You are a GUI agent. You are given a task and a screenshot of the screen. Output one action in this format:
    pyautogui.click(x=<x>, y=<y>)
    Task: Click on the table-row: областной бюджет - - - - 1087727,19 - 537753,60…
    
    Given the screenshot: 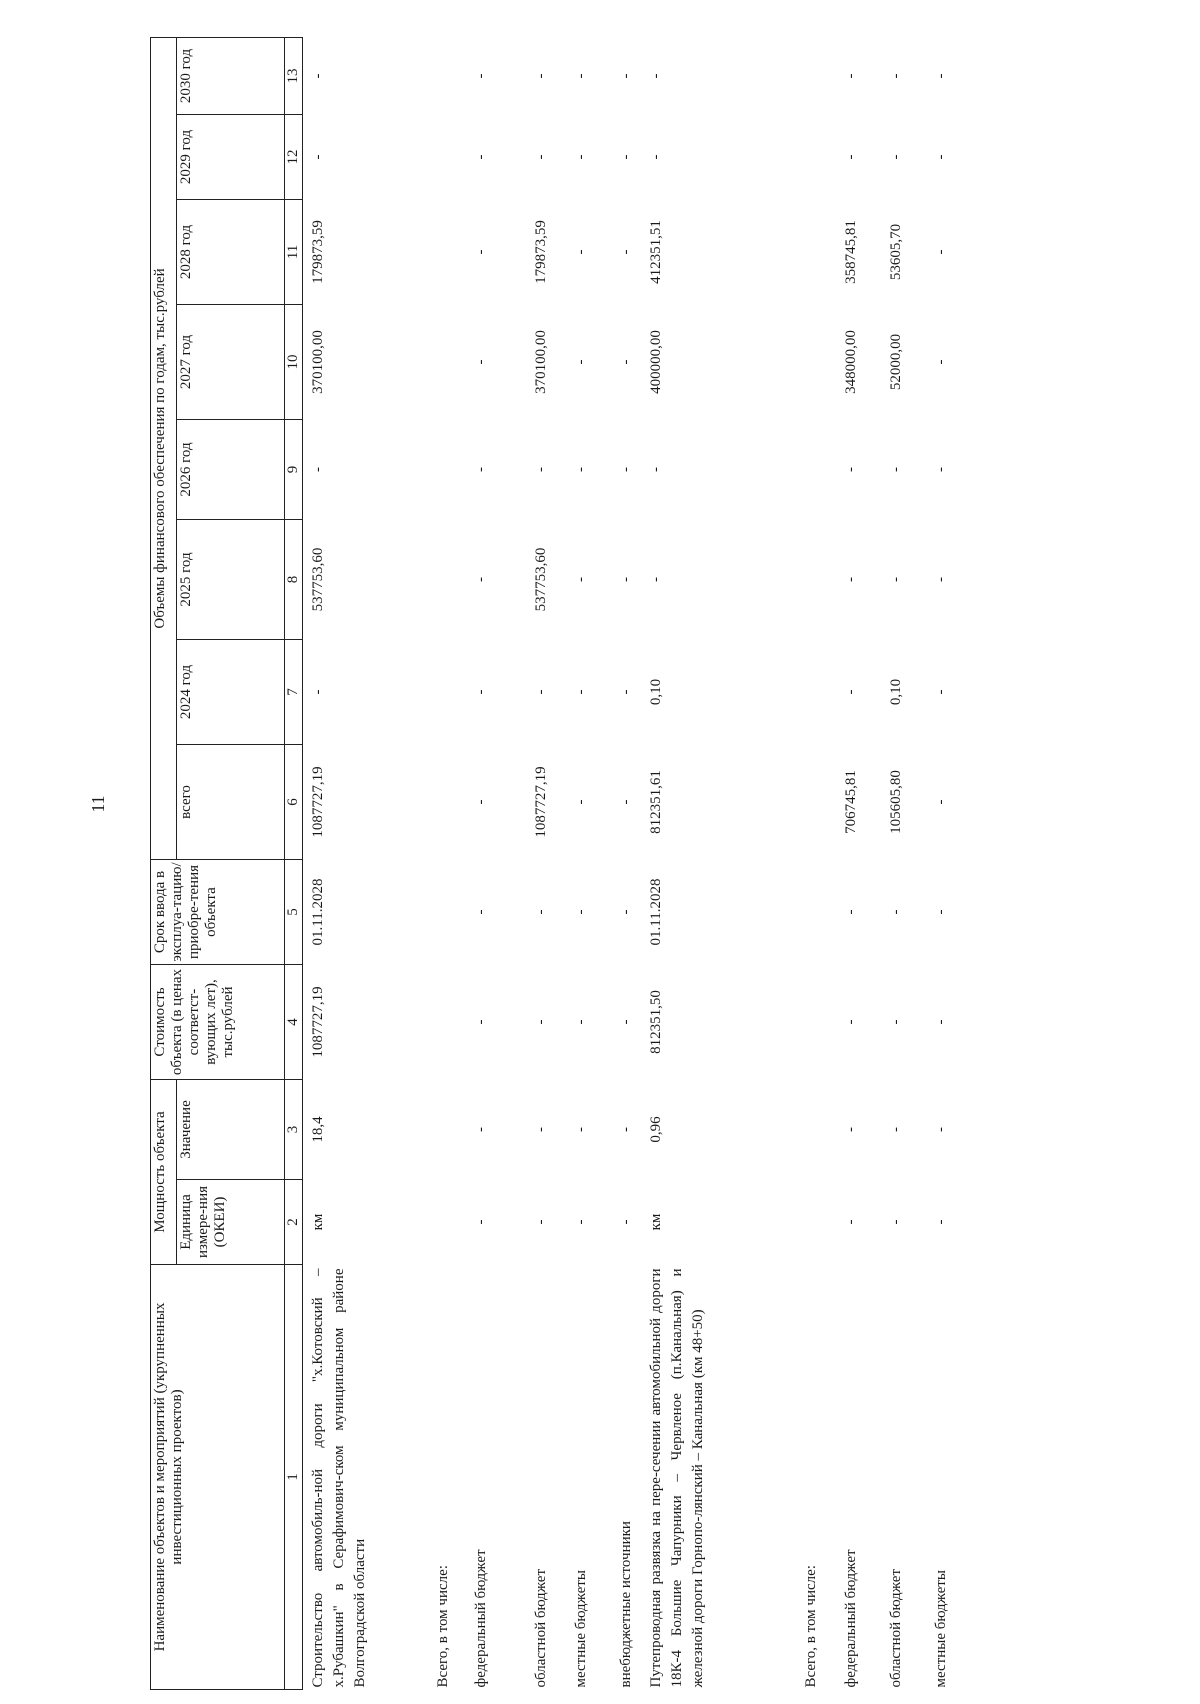 What is the action you would take?
    pyautogui.click(x=546, y=864)
    